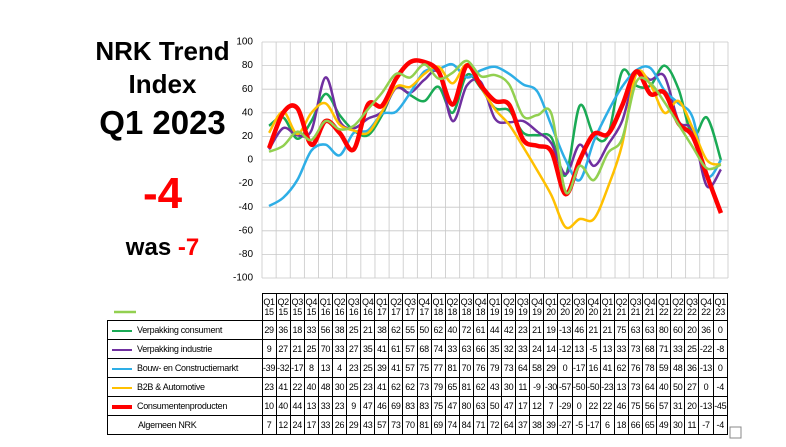  I want to click on value-cell: 71, so click(480, 425).